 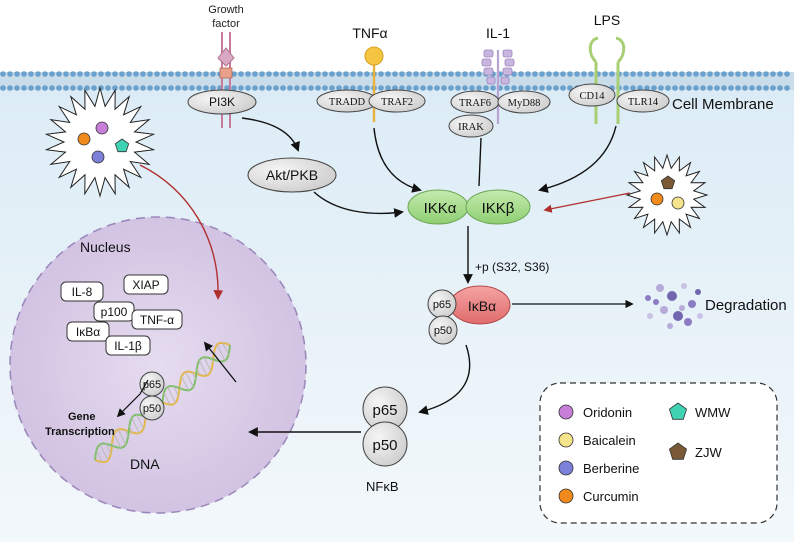 What do you see at coordinates (667, 195) in the screenshot?
I see `inhibitor-cluster-right` at bounding box center [667, 195].